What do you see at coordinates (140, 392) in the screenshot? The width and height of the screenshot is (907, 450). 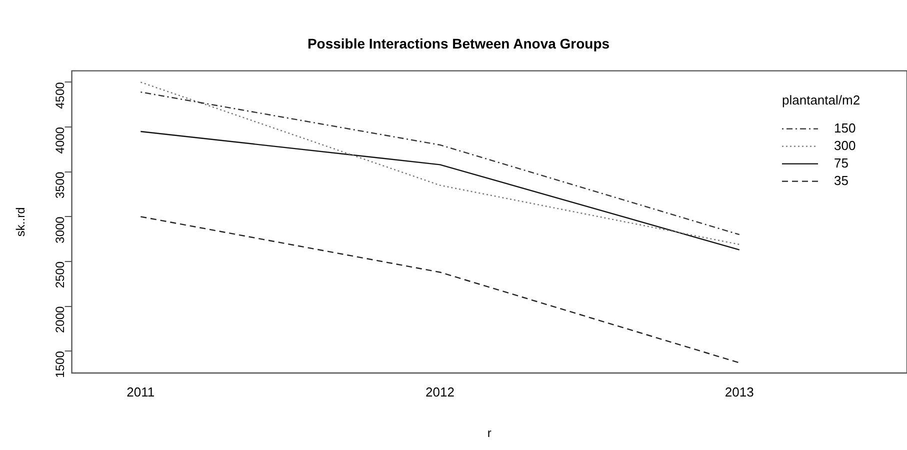 I see `x-tick-label: 2011` at bounding box center [140, 392].